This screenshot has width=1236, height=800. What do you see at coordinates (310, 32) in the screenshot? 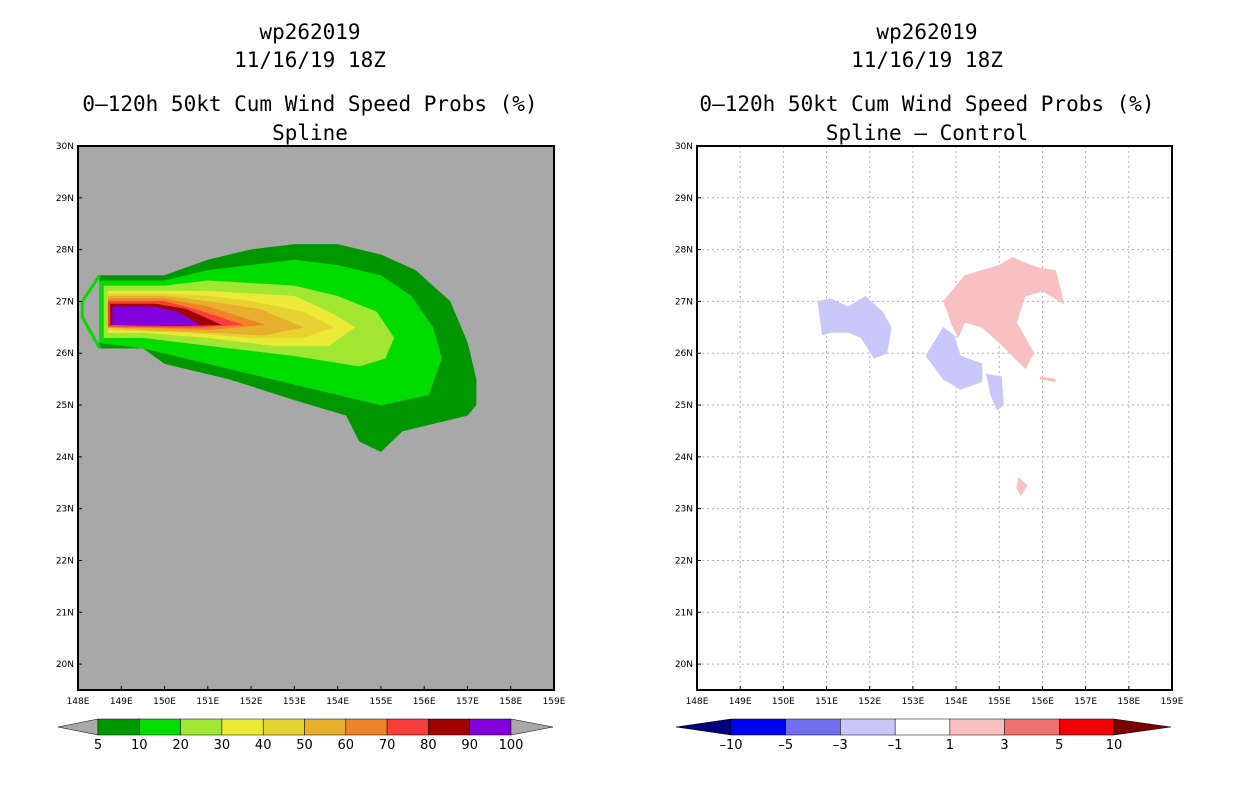
I see `left-title-storm-id: wp262019` at bounding box center [310, 32].